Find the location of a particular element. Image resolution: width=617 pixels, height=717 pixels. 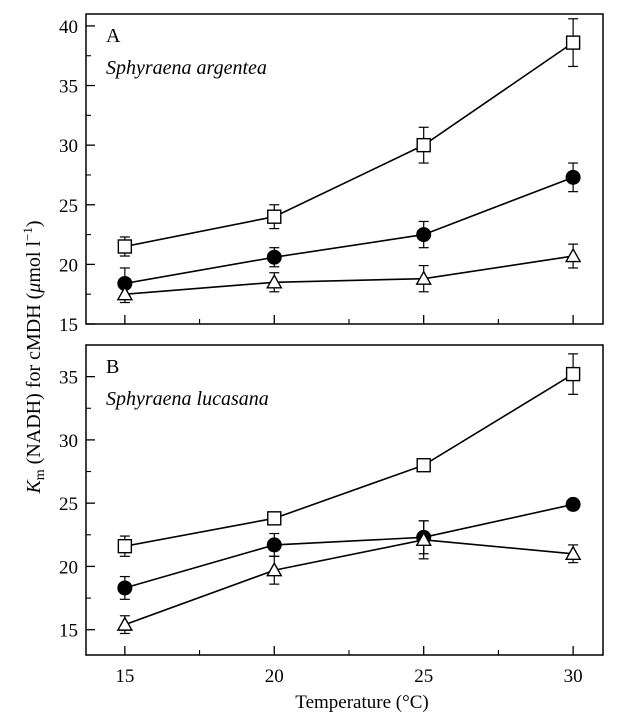

y-axis-label-mu: μ is located at coordinates (34, 288).